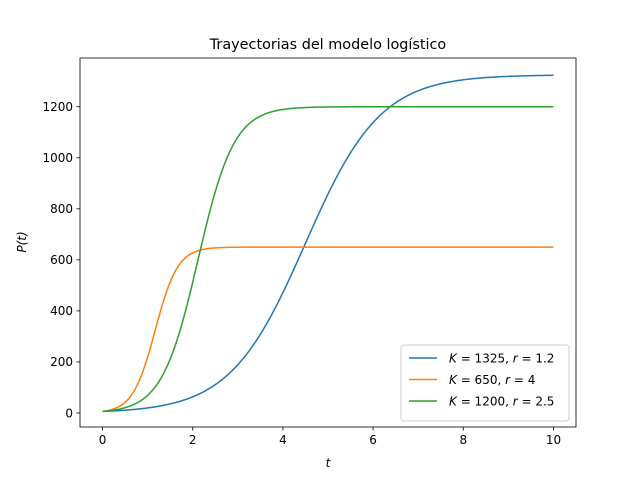 The image size is (640, 480). Describe the element at coordinates (57, 158) in the screenshot. I see `y-tick-label: 1000` at that location.